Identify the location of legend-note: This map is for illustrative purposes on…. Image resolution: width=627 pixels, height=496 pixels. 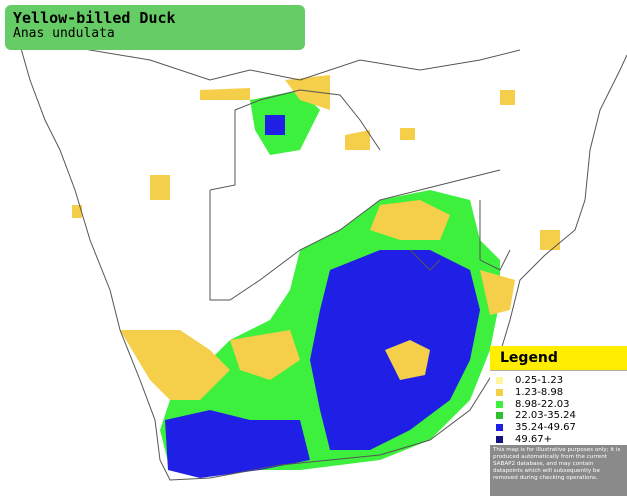
(558, 470).